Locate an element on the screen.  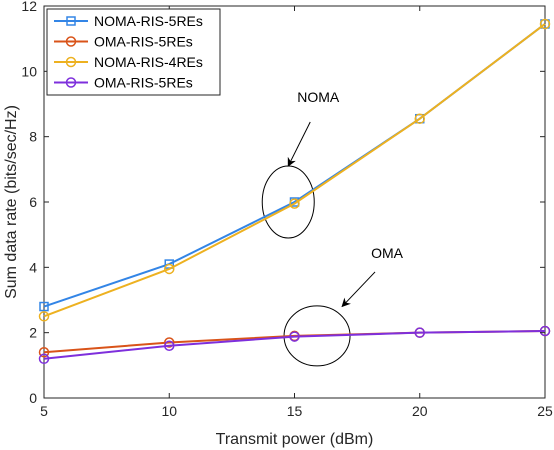
annotation-label: NOMA is located at coordinates (318, 97).